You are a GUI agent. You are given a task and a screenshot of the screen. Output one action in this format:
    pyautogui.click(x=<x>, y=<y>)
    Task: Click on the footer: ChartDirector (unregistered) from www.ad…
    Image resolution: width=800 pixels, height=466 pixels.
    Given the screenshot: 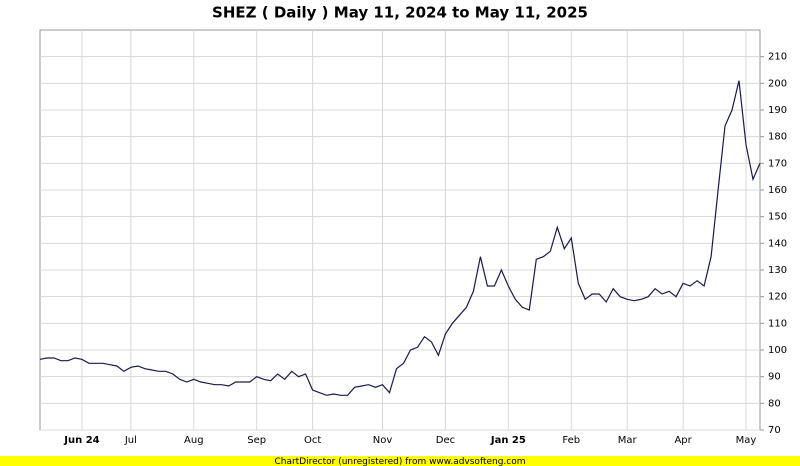 What is the action you would take?
    pyautogui.click(x=399, y=461)
    